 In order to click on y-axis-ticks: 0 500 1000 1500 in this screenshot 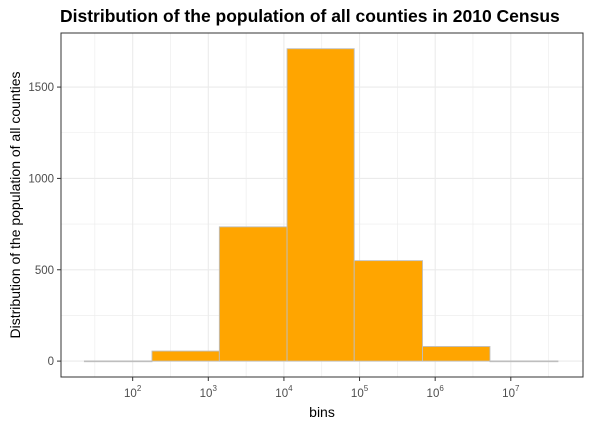, I will do `click(44, 225)`.